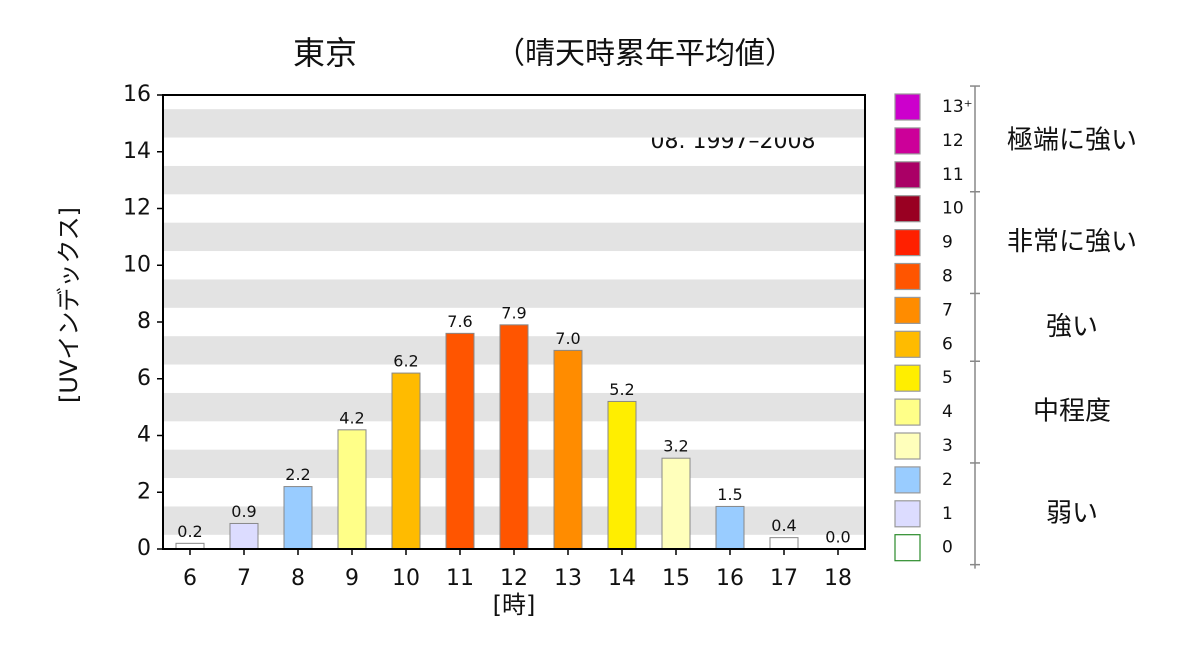  I want to click on value-label: 7.6, so click(459, 321).